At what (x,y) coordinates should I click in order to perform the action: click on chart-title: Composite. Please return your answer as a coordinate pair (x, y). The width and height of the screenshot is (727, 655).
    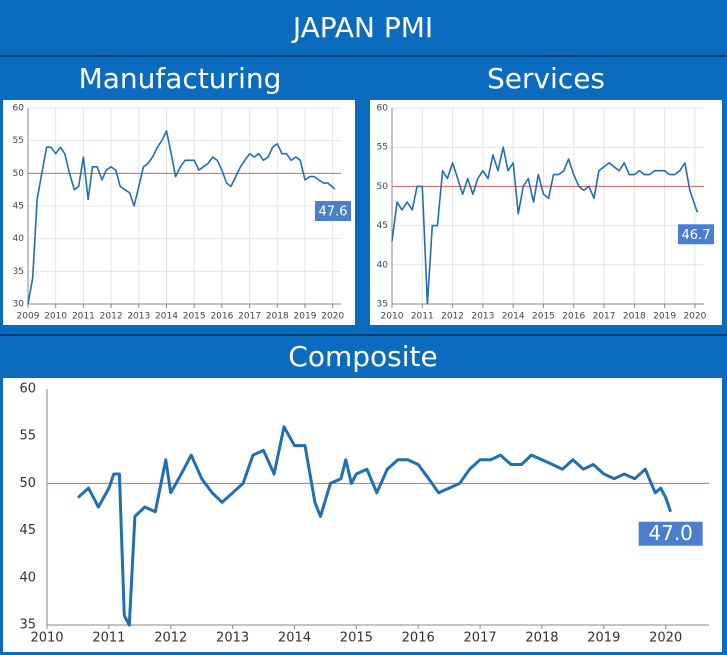
    Looking at the image, I should click on (362, 356).